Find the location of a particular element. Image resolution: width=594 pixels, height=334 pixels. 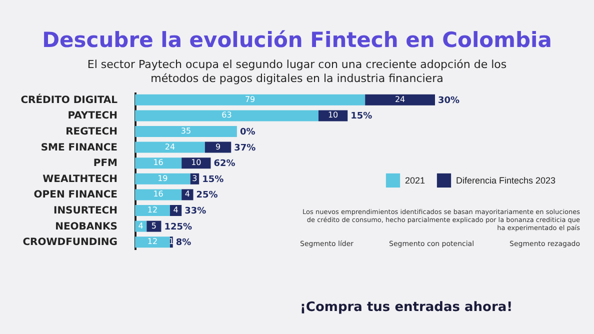

data-label: 3 is located at coordinates (195, 178).